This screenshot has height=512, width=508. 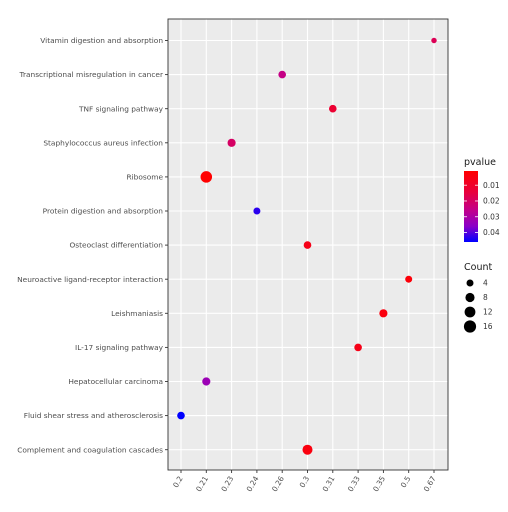 I want to click on y-tick-label: Ribosome, so click(x=144, y=177).